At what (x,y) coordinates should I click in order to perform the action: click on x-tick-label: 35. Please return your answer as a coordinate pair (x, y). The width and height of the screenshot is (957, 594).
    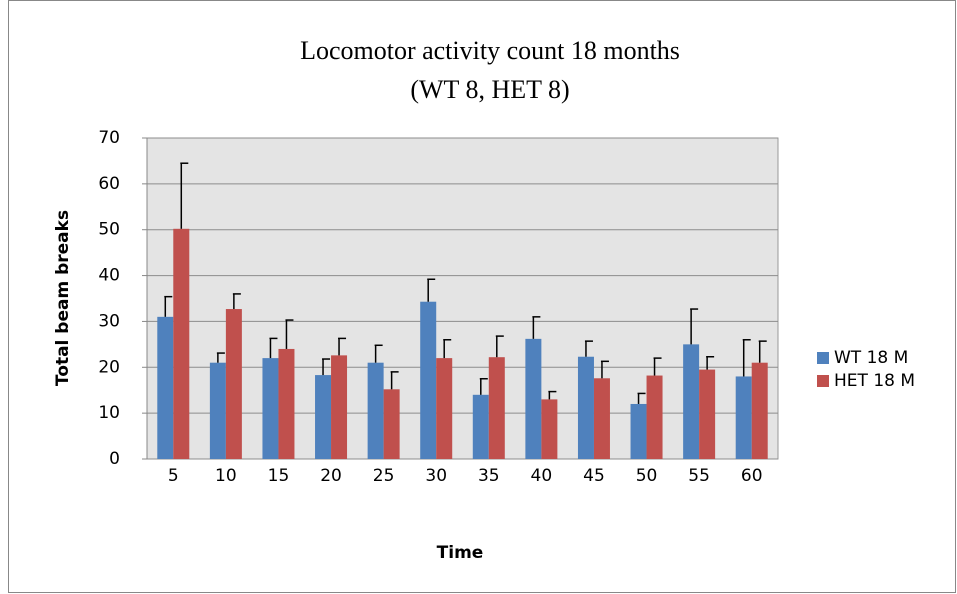
    Looking at the image, I should click on (489, 476).